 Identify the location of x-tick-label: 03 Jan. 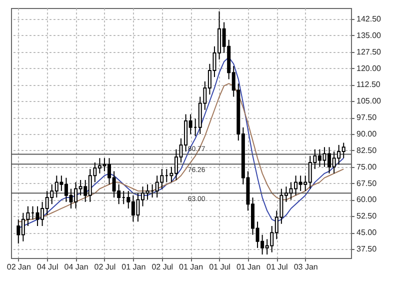
(306, 267).